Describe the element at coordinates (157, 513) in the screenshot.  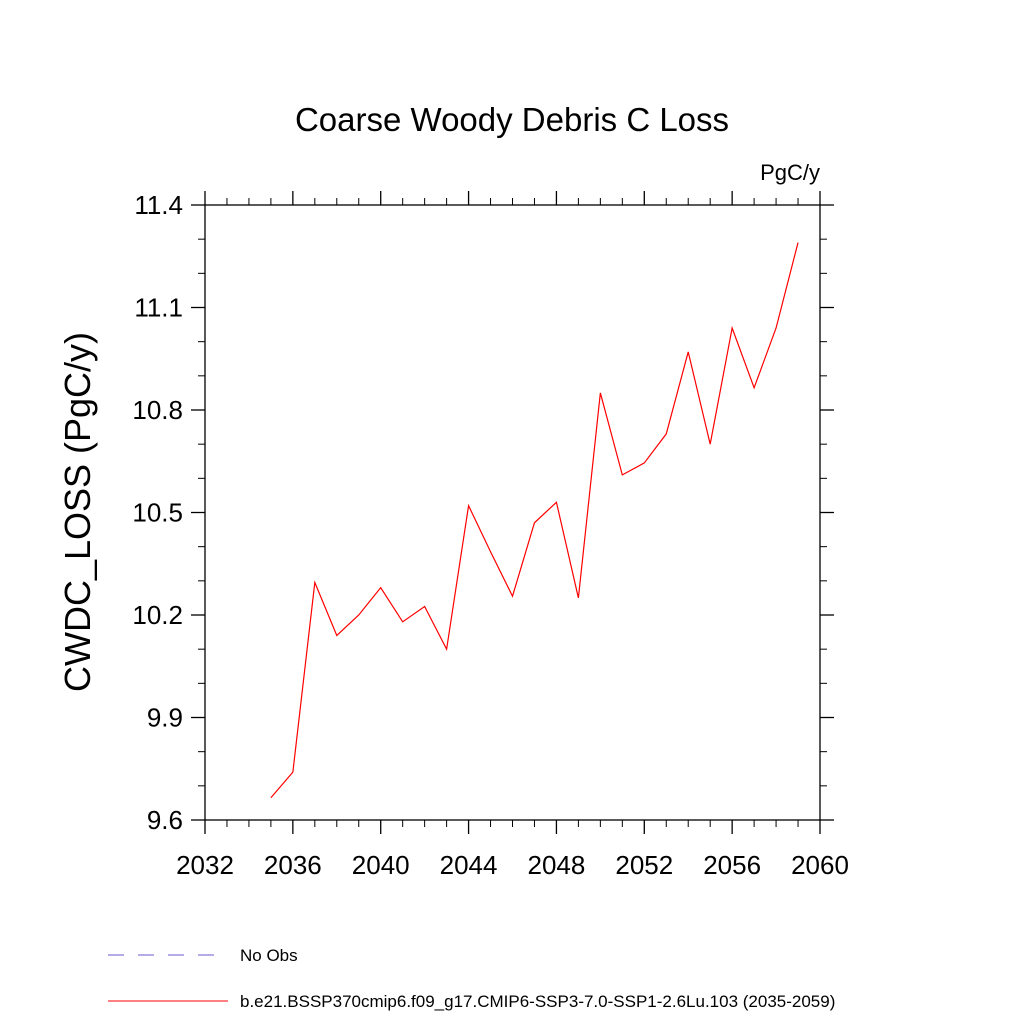
I see `y-tick-label: 10.5` at that location.